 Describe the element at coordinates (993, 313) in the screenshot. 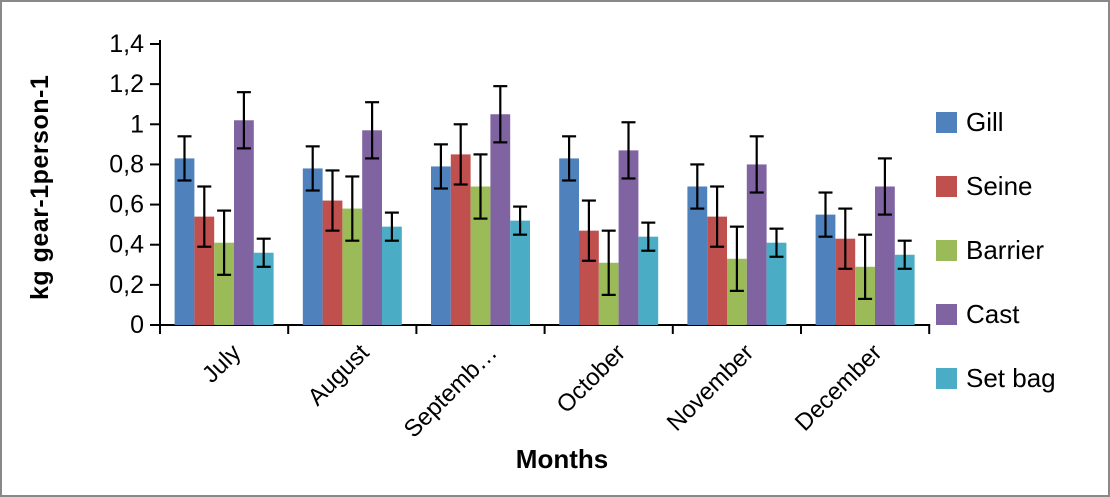

I see `legend-label: Cast` at that location.